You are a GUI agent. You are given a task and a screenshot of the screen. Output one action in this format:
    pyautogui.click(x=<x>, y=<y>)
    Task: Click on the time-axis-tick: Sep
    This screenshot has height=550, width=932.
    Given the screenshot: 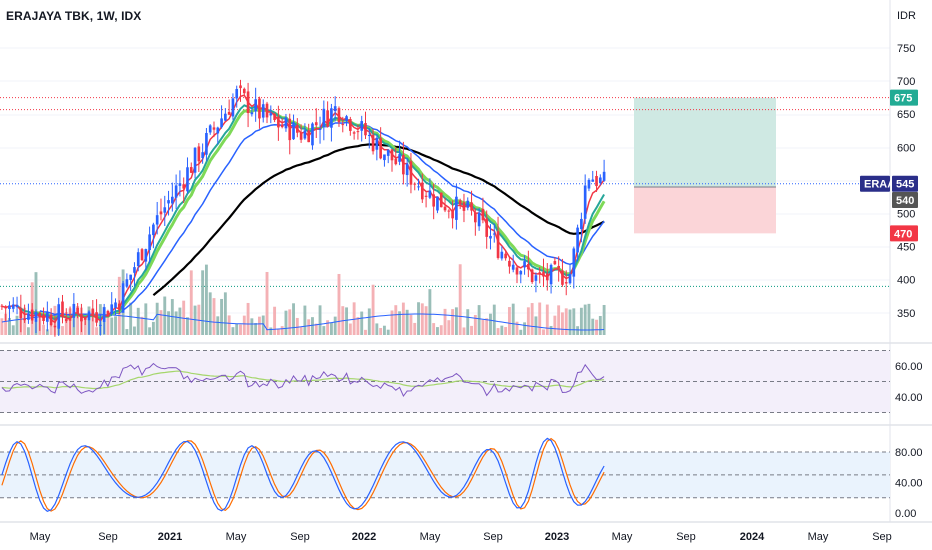 What is the action you would take?
    pyautogui.click(x=882, y=537)
    